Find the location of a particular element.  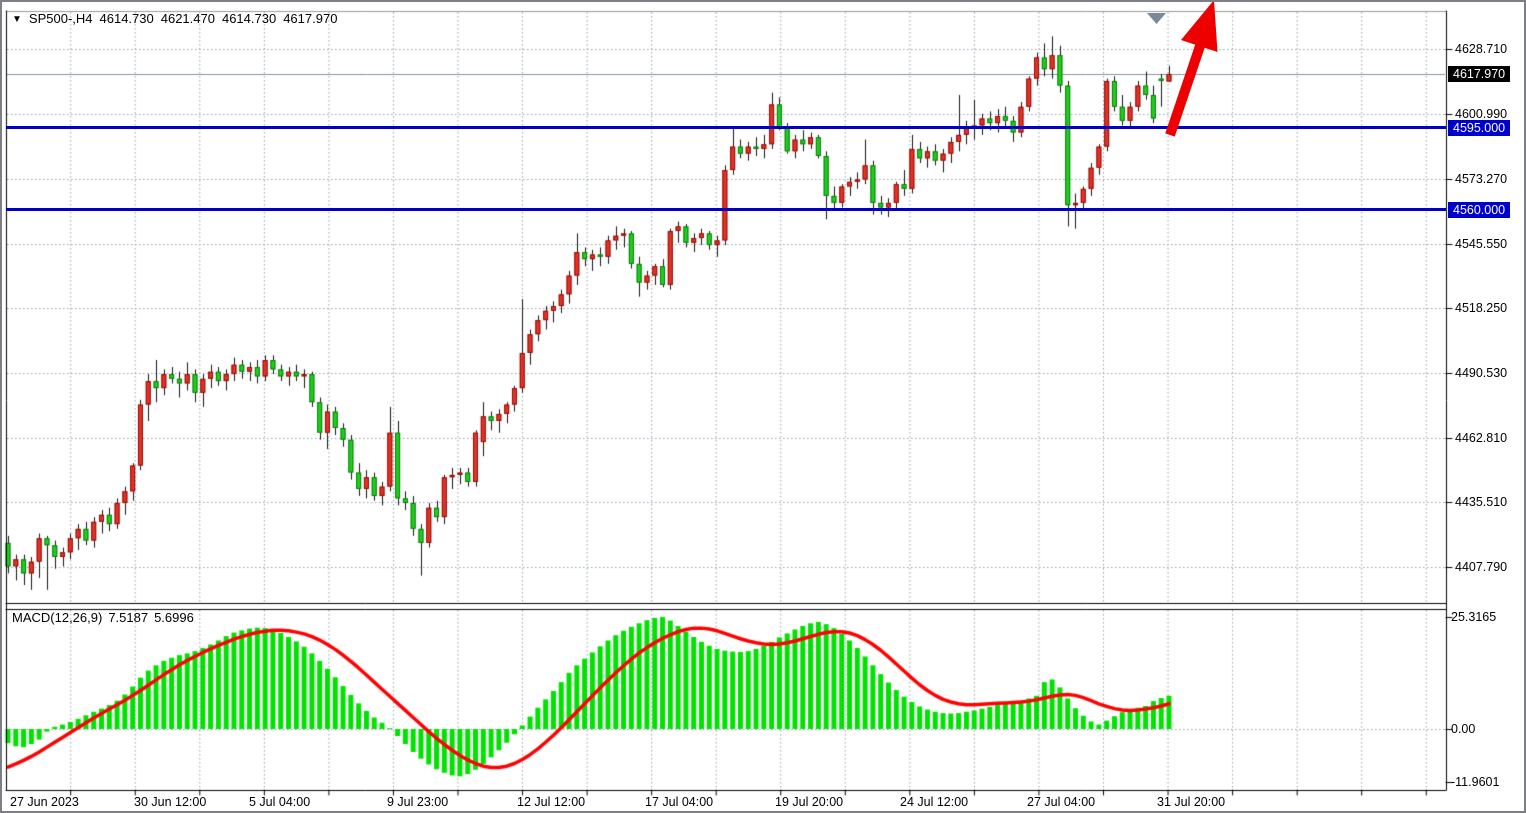

high-value: 4621.470 is located at coordinates (187, 18).